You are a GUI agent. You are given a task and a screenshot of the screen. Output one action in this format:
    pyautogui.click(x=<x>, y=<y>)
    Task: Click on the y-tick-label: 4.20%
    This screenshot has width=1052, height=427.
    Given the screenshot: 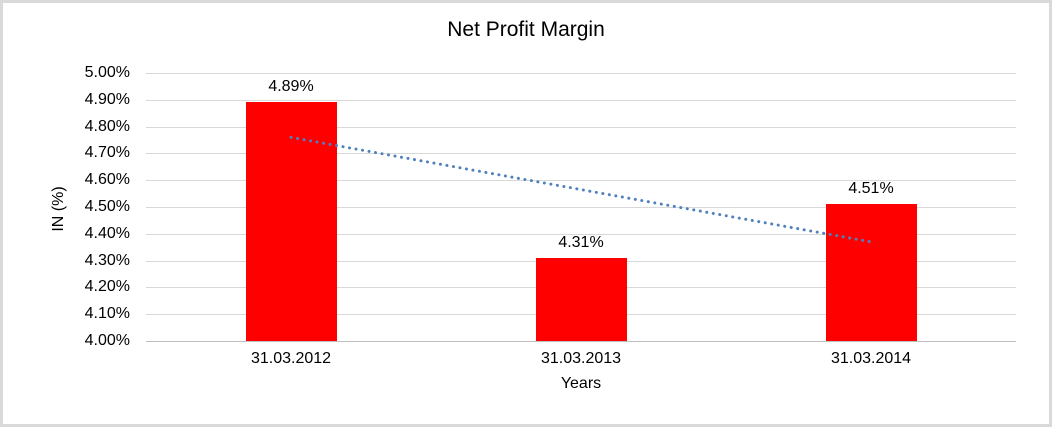 What is the action you would take?
    pyautogui.click(x=107, y=286)
    